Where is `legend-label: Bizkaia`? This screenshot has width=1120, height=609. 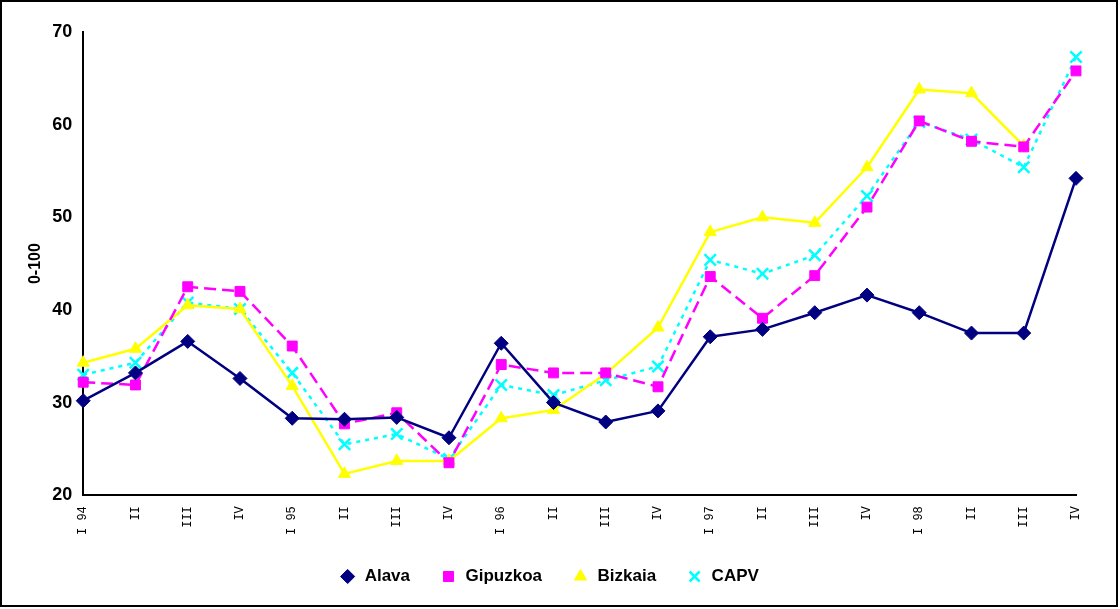 legend-label: Bizkaia is located at coordinates (627, 576).